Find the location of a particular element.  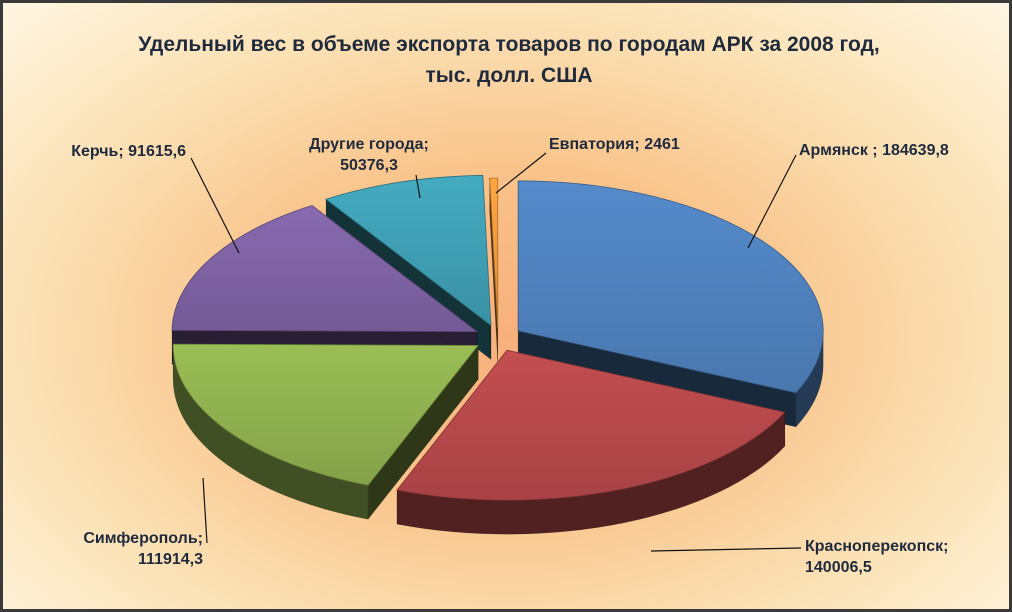

data-label-1: Армянск ; 184639,8 is located at coordinates (874, 150).